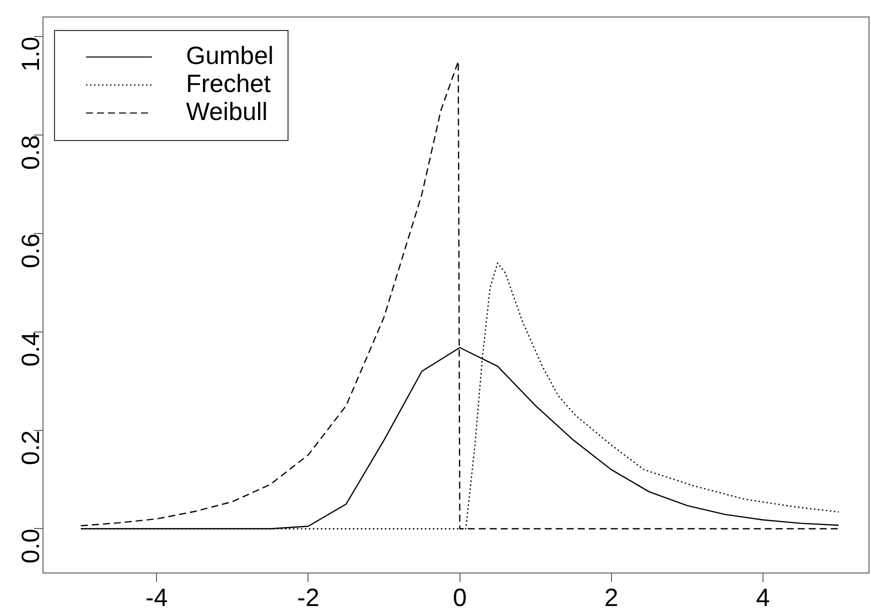 Image resolution: width=871 pixels, height=616 pixels. What do you see at coordinates (30, 546) in the screenshot?
I see `y-tick-label: 0.0` at bounding box center [30, 546].